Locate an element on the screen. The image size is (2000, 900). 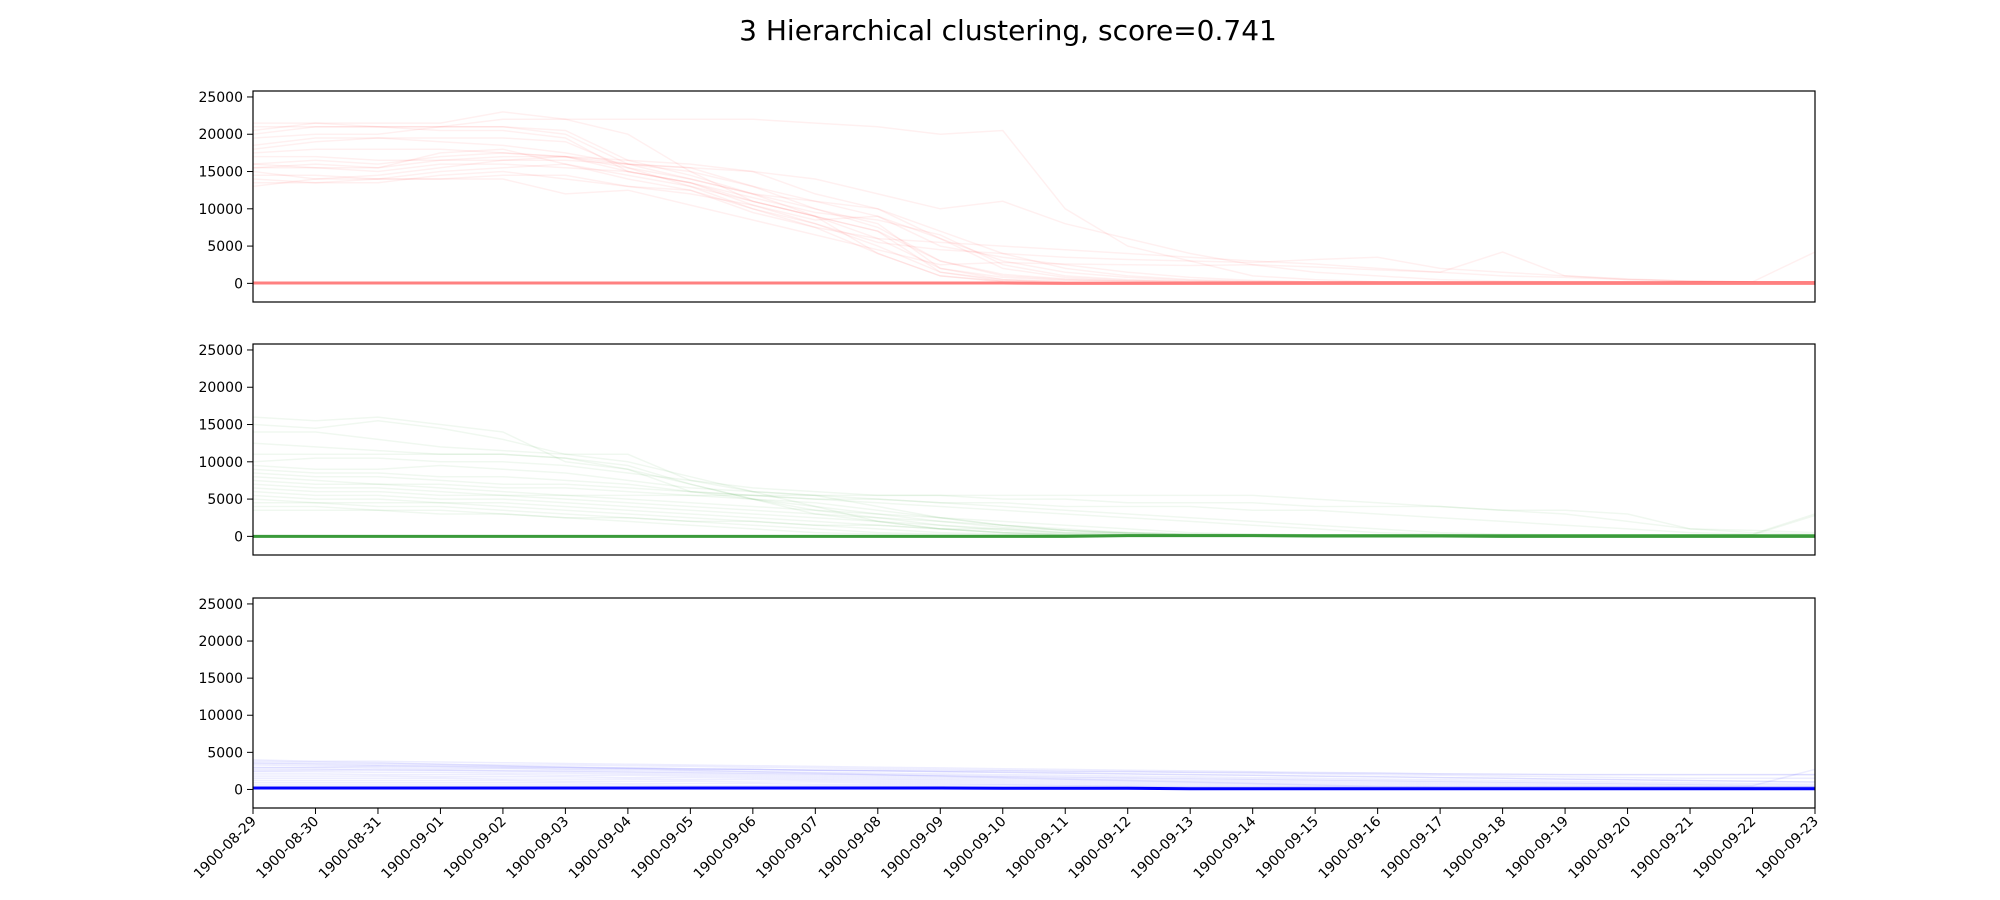
x-tick-label: 1900-09-20 is located at coordinates (1600, 848).